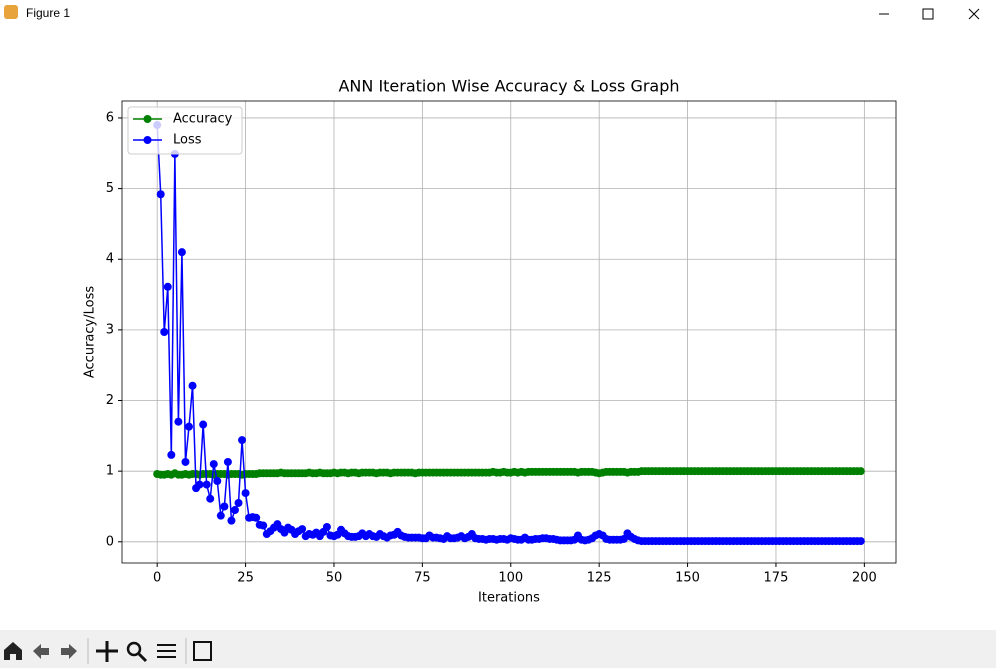  I want to click on home-button, so click(13, 651).